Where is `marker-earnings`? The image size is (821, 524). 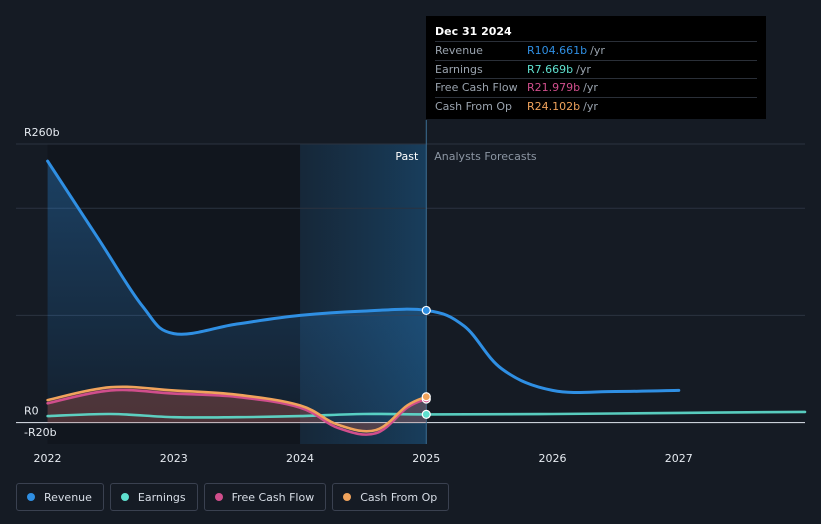
marker-earnings is located at coordinates (426, 414).